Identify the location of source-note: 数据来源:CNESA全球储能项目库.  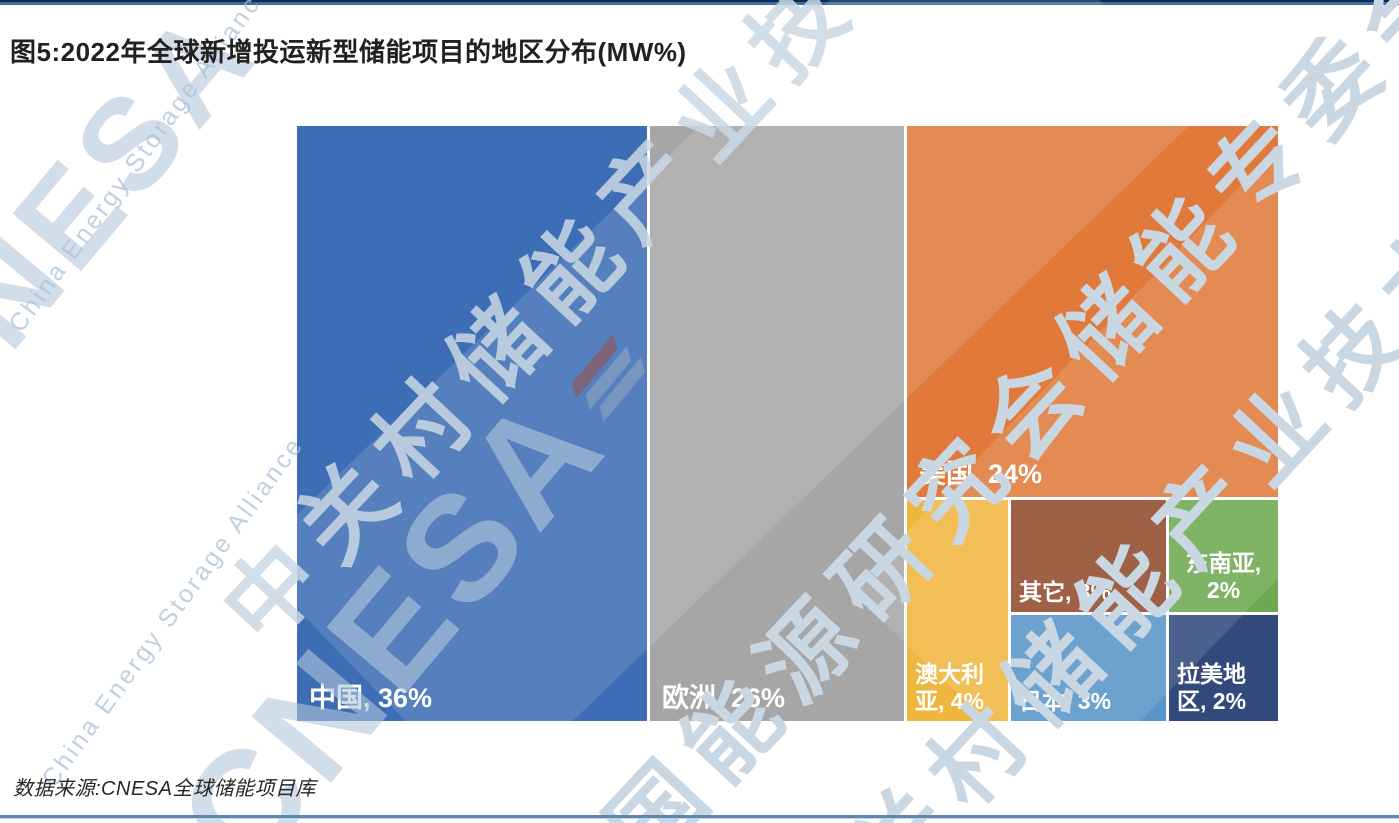
(164, 789).